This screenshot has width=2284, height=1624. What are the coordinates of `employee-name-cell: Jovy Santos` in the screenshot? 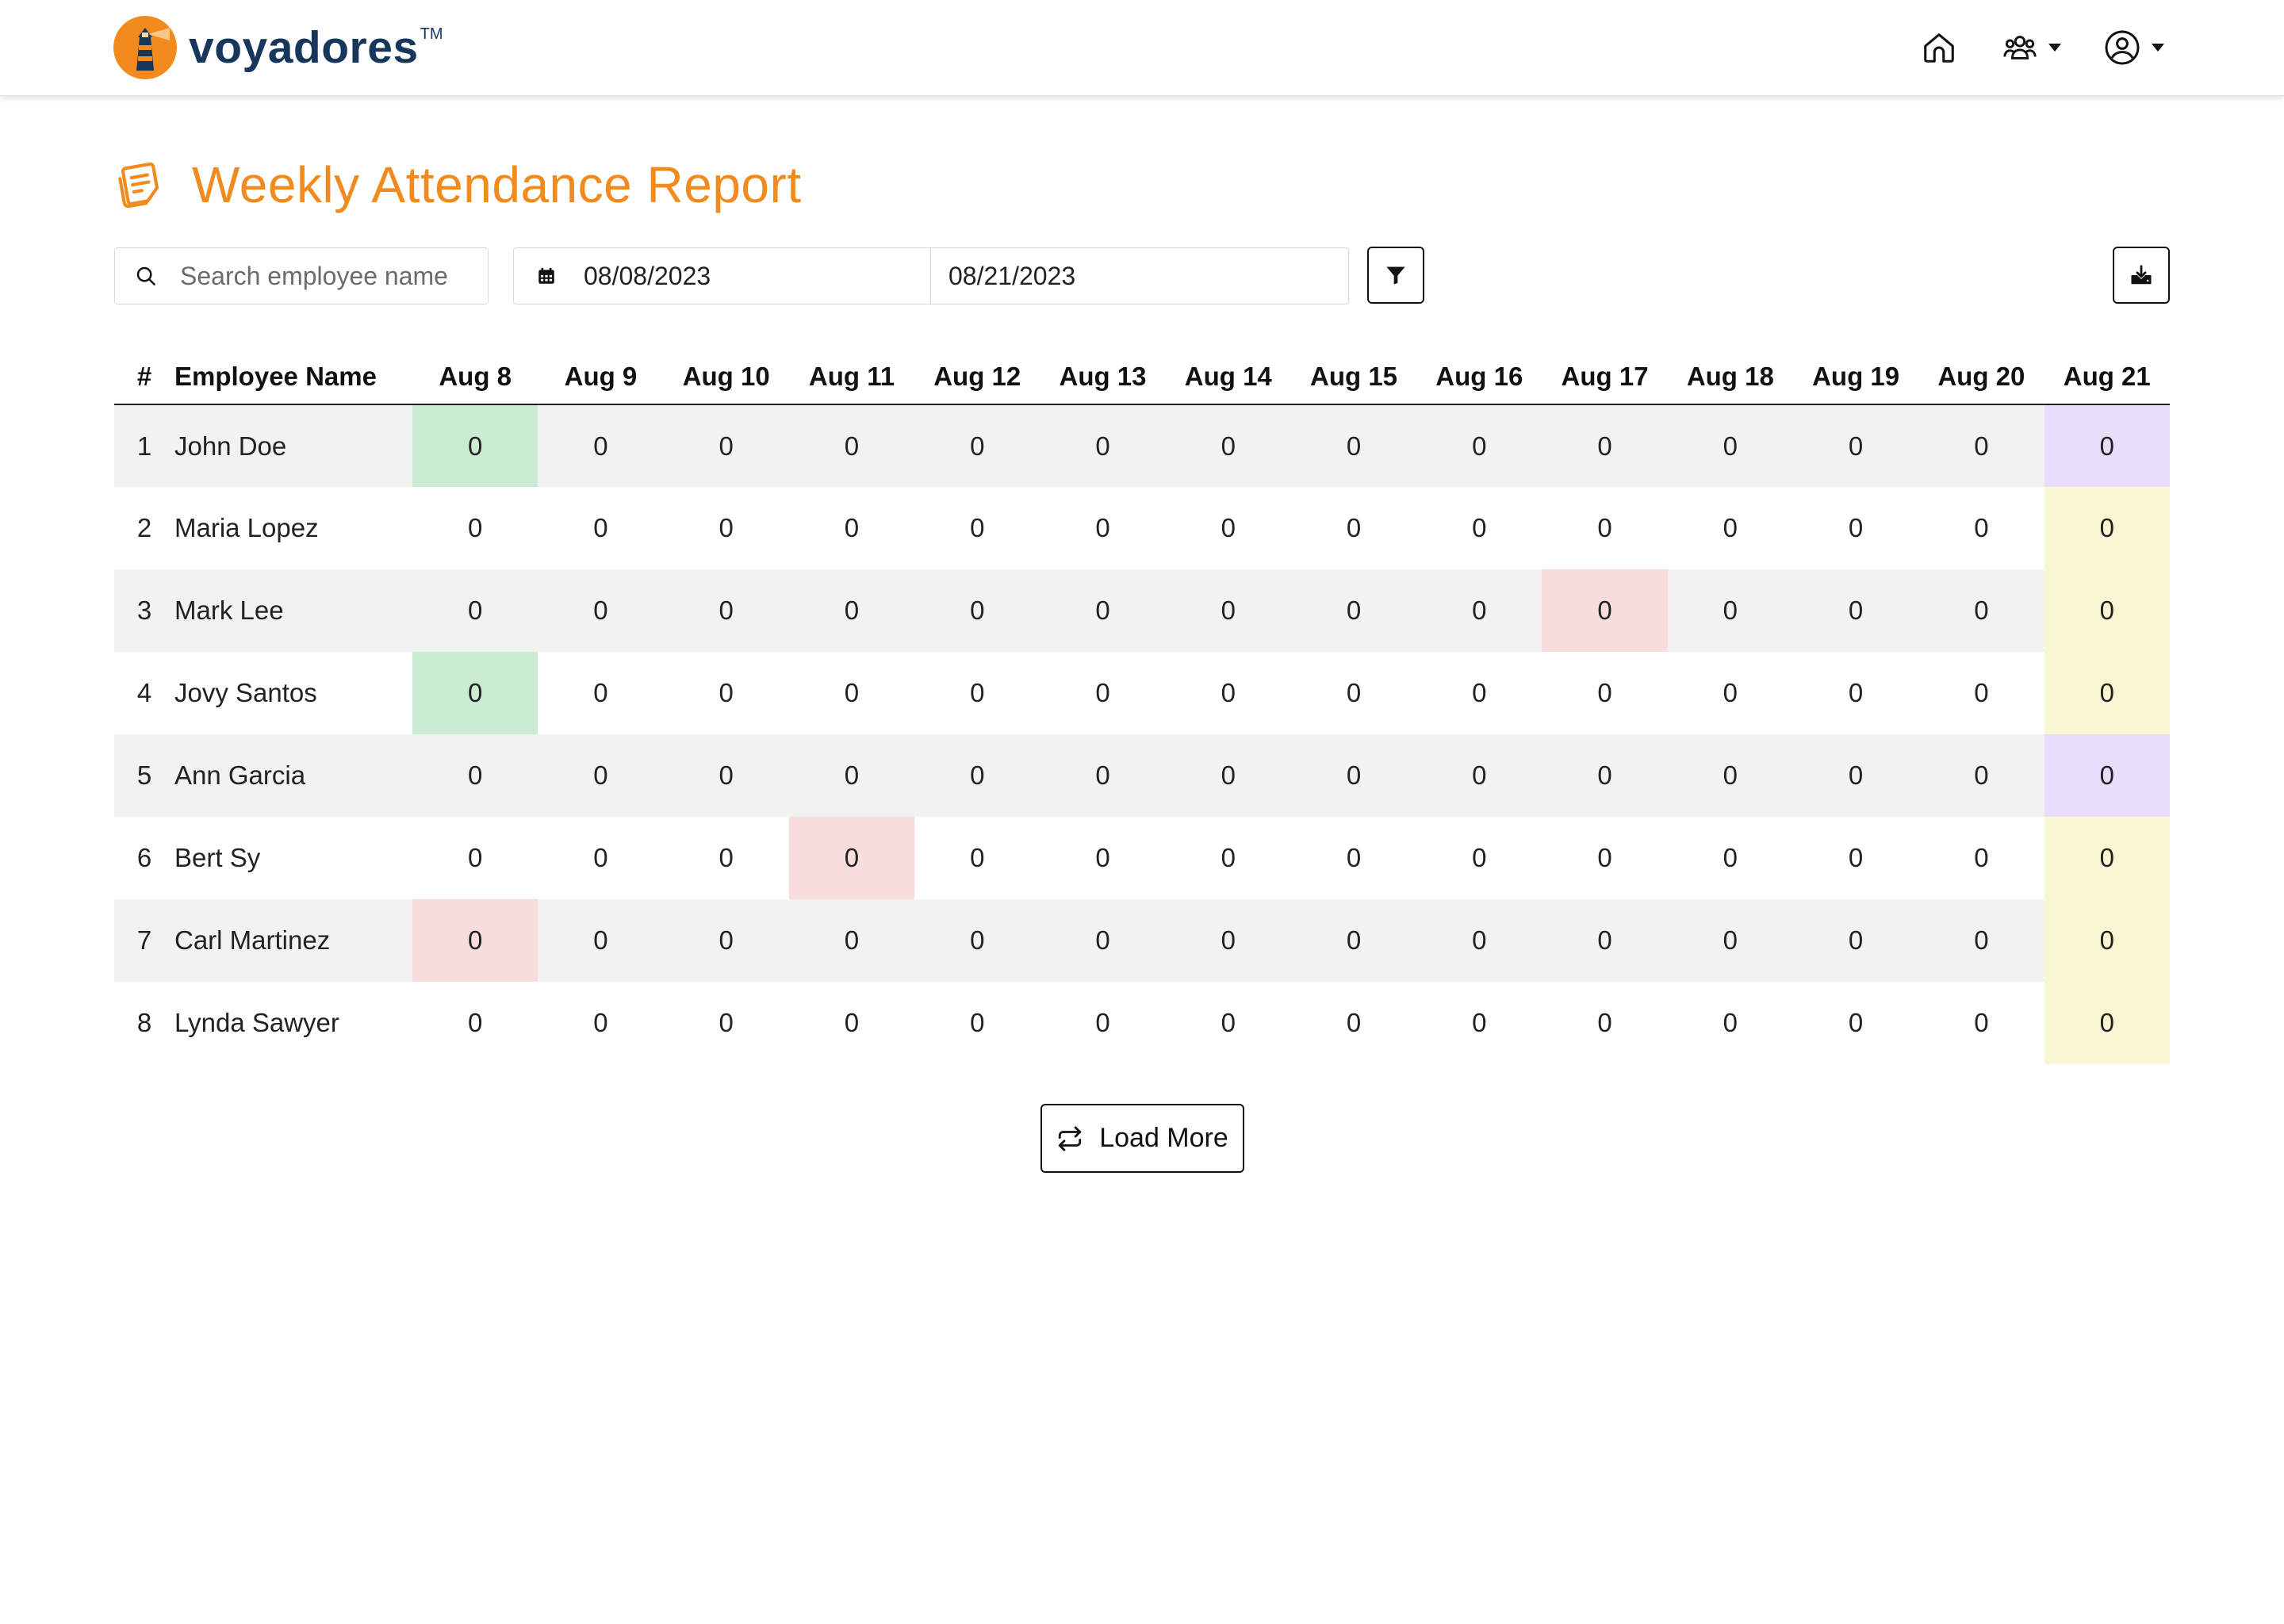 It's located at (245, 692).